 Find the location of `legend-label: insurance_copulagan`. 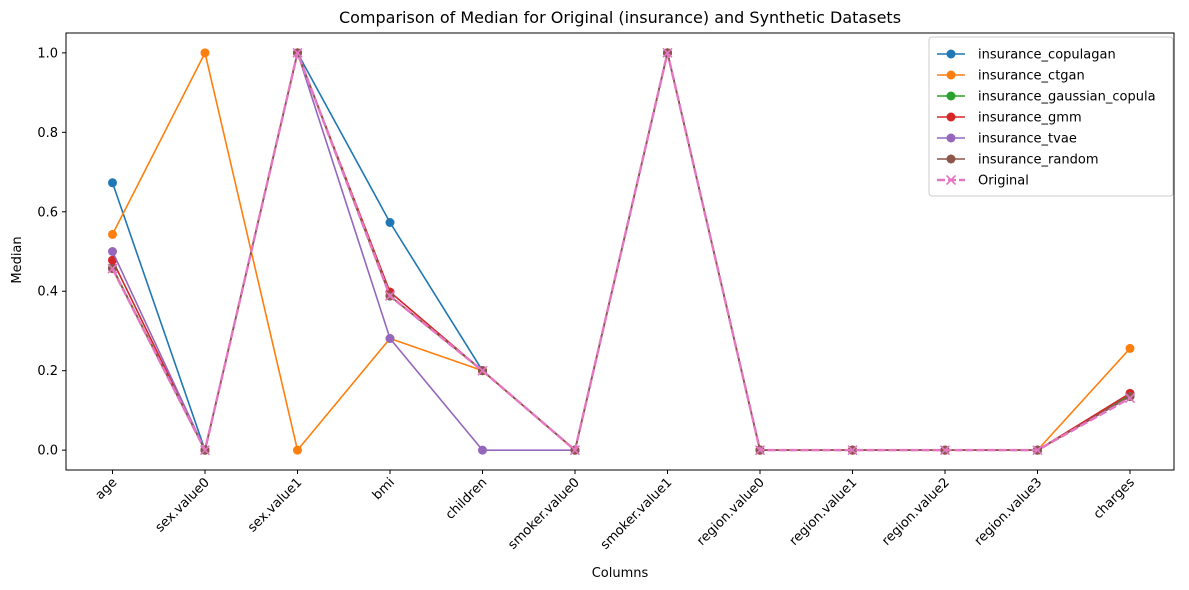

legend-label: insurance_copulagan is located at coordinates (1047, 55).